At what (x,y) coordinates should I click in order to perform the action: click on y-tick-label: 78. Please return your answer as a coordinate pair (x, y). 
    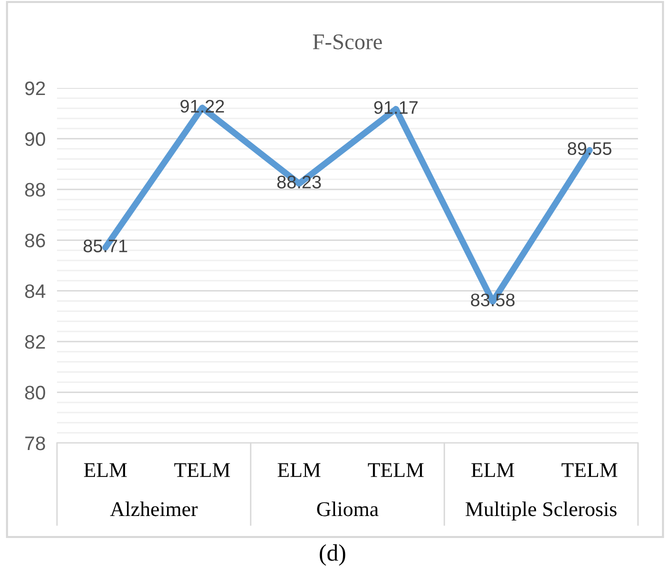
    Looking at the image, I should click on (35, 443).